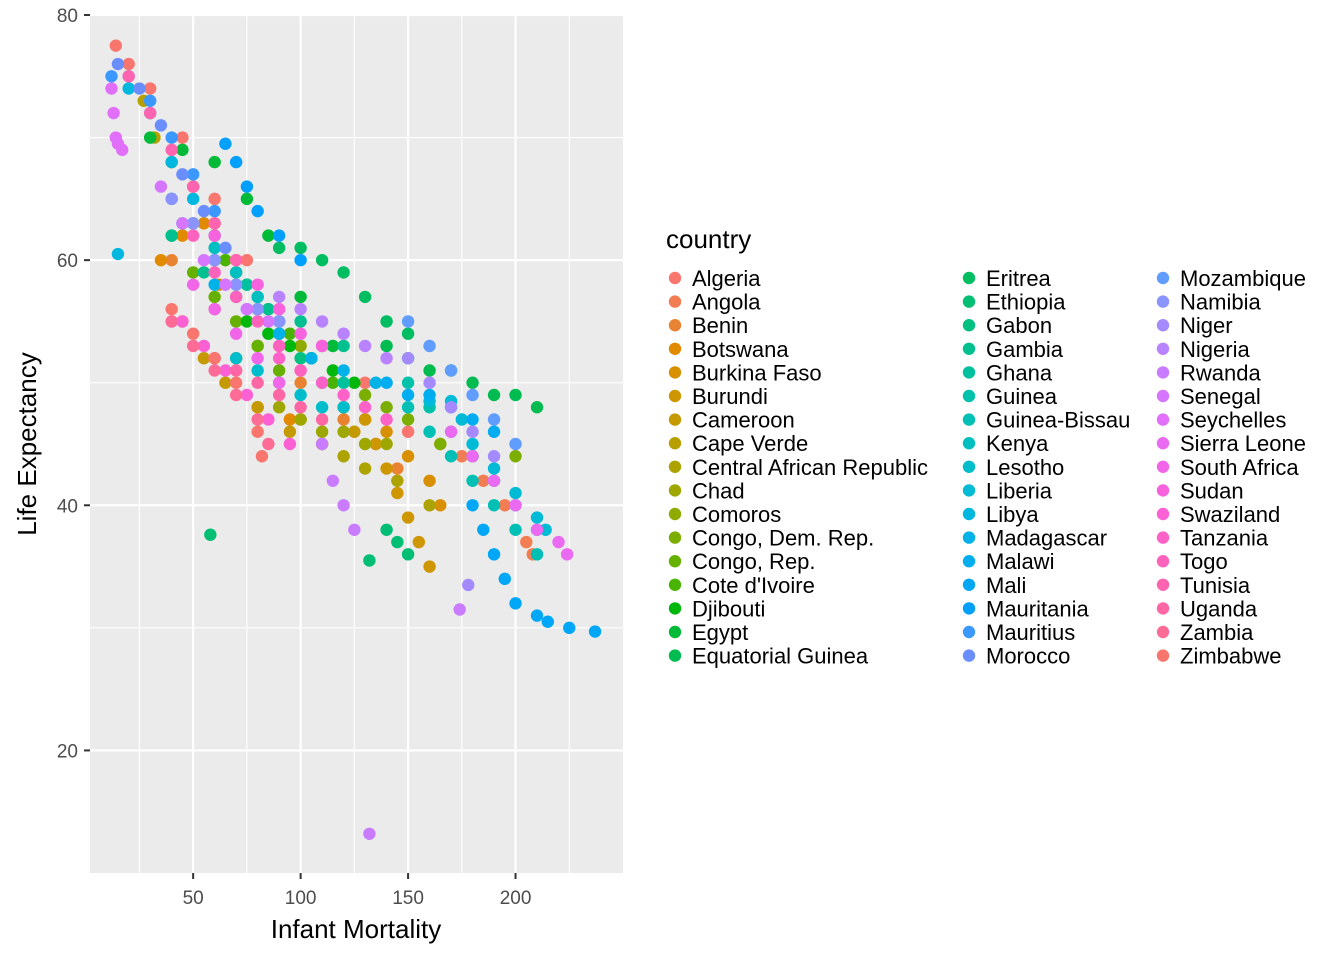 Image resolution: width=1344 pixels, height=960 pixels. Describe the element at coordinates (1030, 632) in the screenshot. I see `legend-label: Mauritius` at that location.